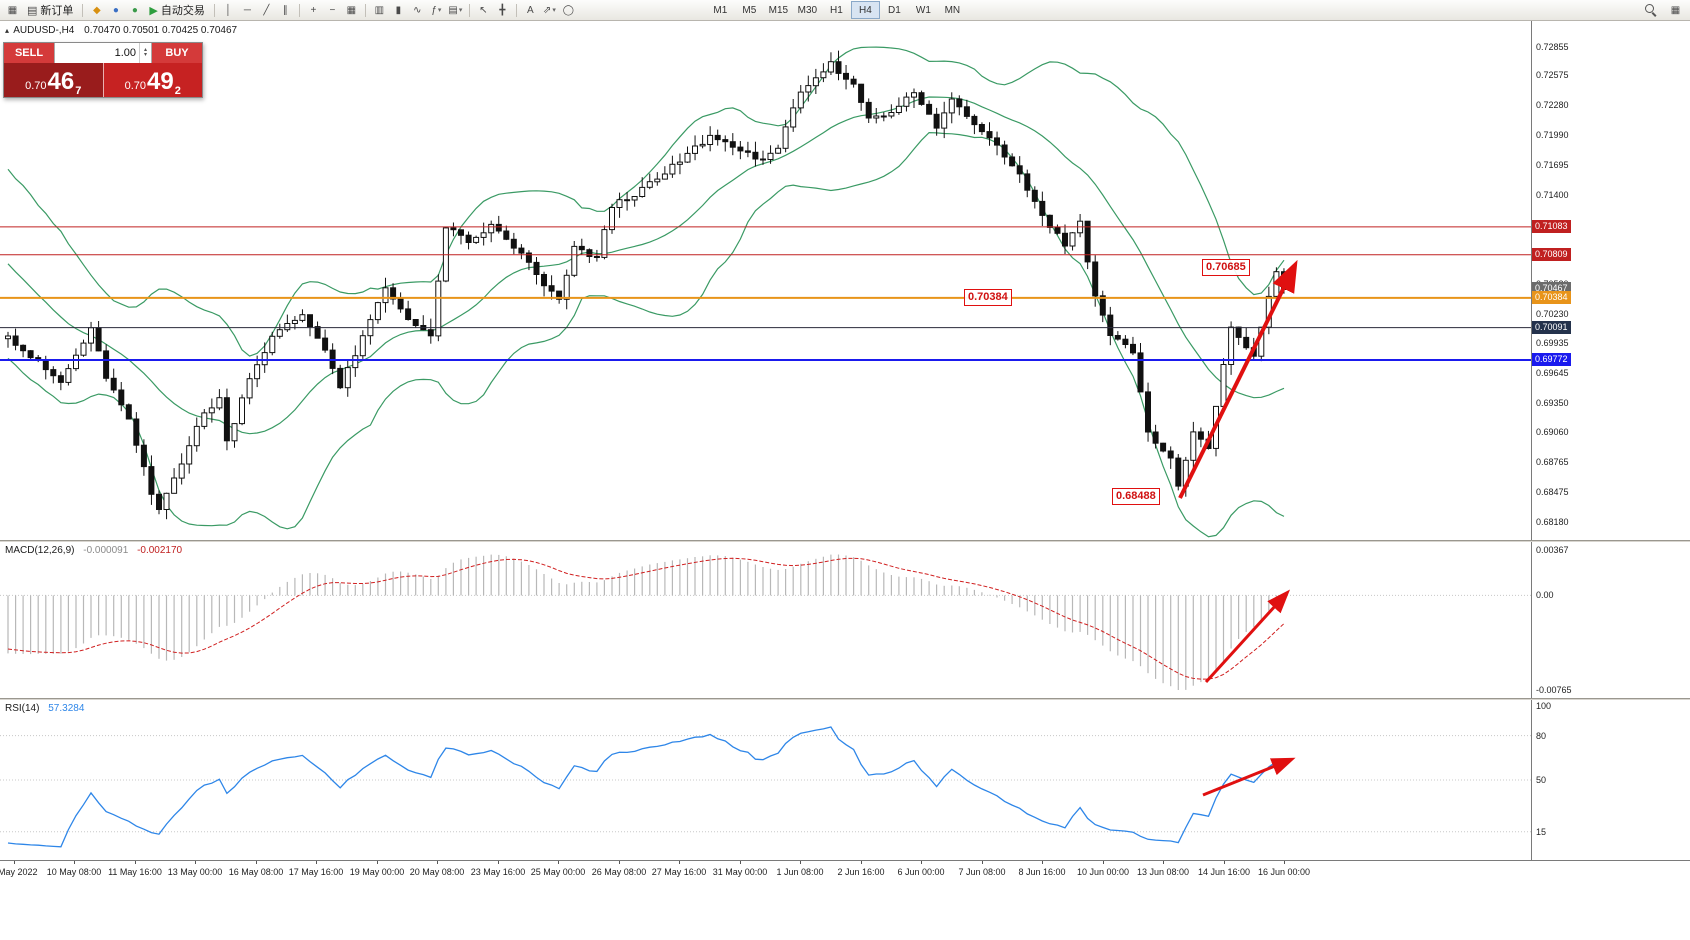  Describe the element at coordinates (176, 10) in the screenshot. I see `autotrading-button: ▶ 自动交易` at that location.